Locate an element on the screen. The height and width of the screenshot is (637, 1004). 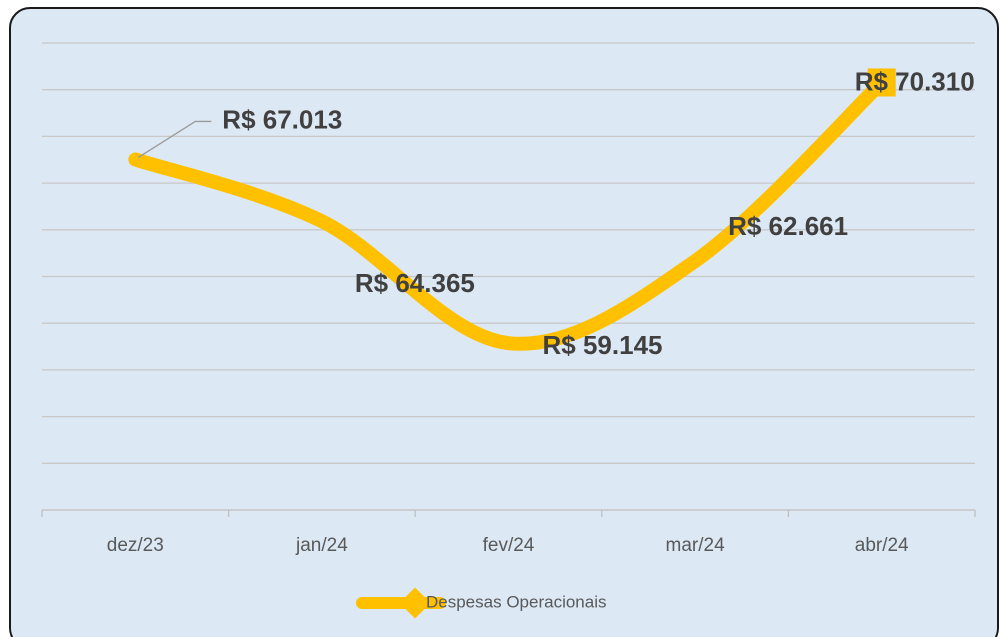
x-tick-label: jan/24 is located at coordinates (321, 545).